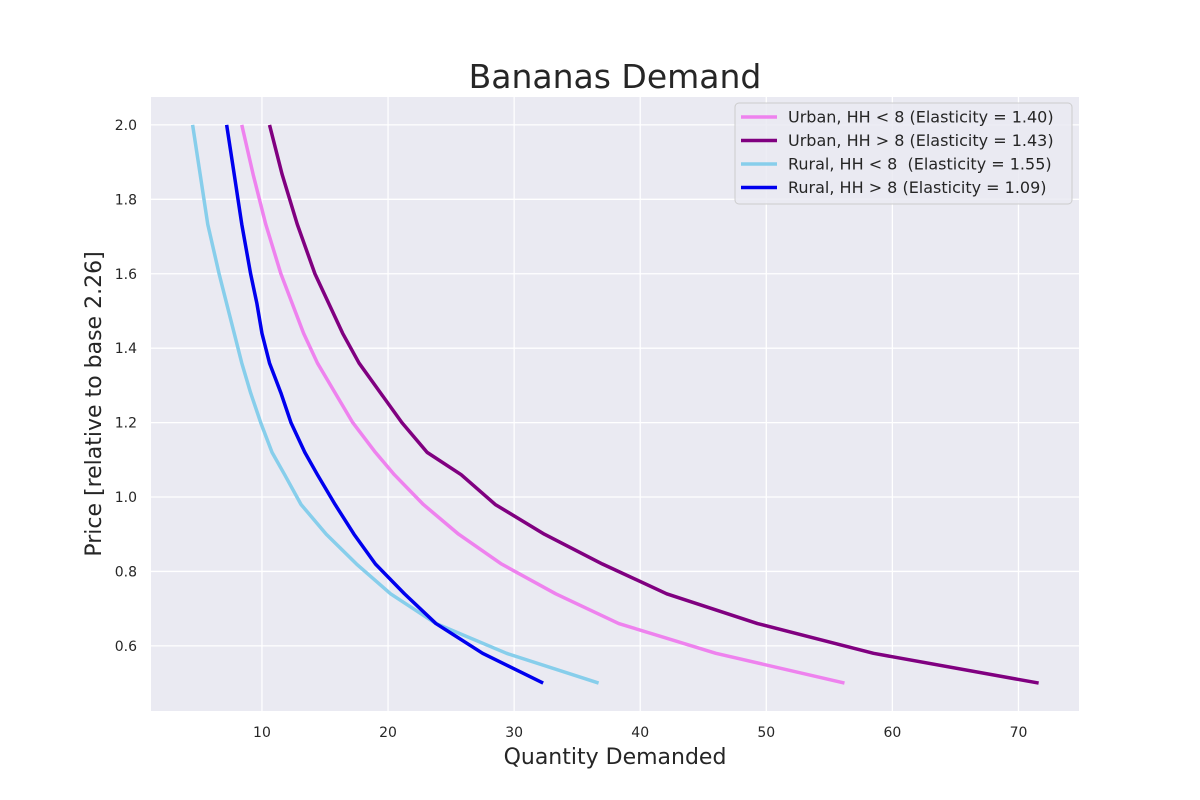  I want to click on y-tick-label: 2.0, so click(126, 126).